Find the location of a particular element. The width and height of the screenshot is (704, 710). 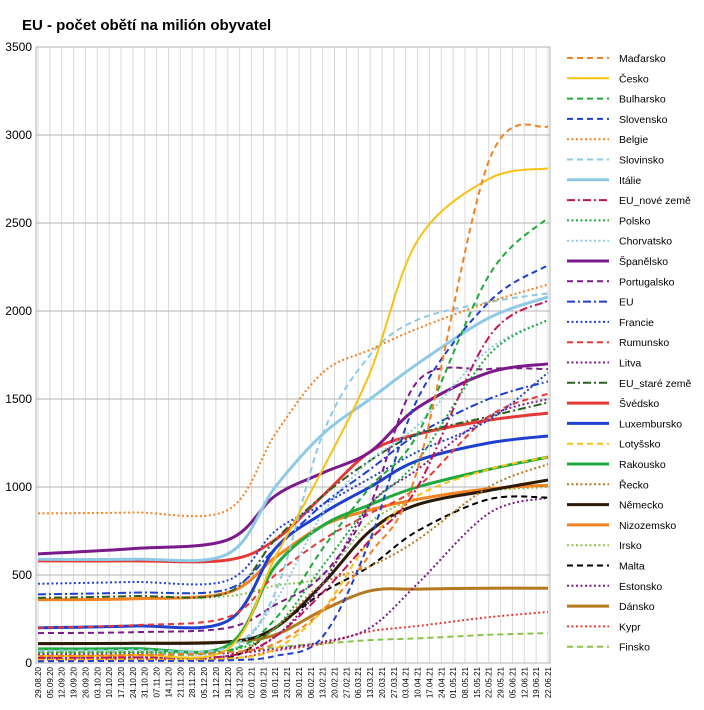

legend-label: Bulharsko is located at coordinates (642, 100).